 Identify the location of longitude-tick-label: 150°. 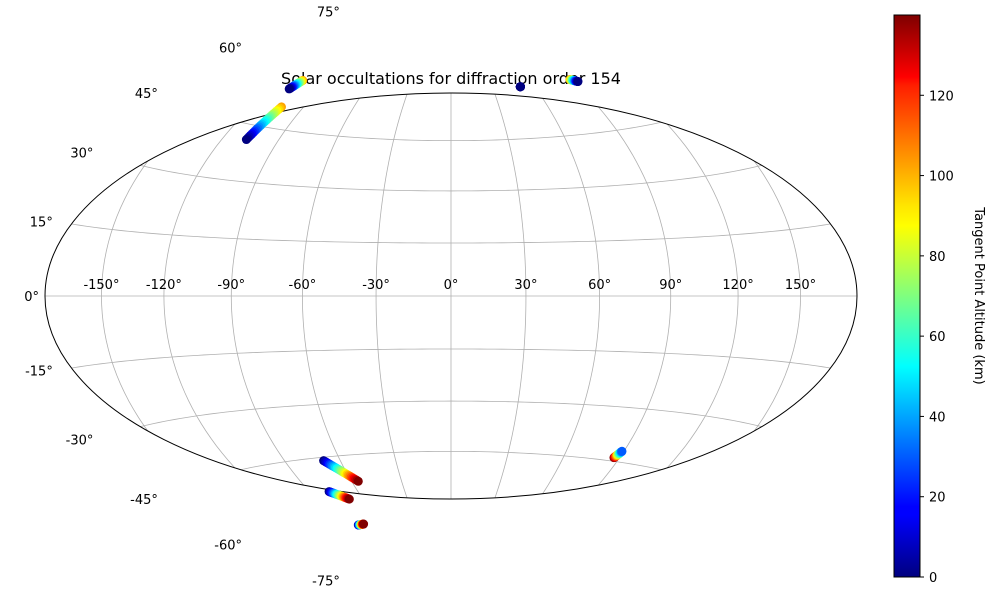
(800, 285).